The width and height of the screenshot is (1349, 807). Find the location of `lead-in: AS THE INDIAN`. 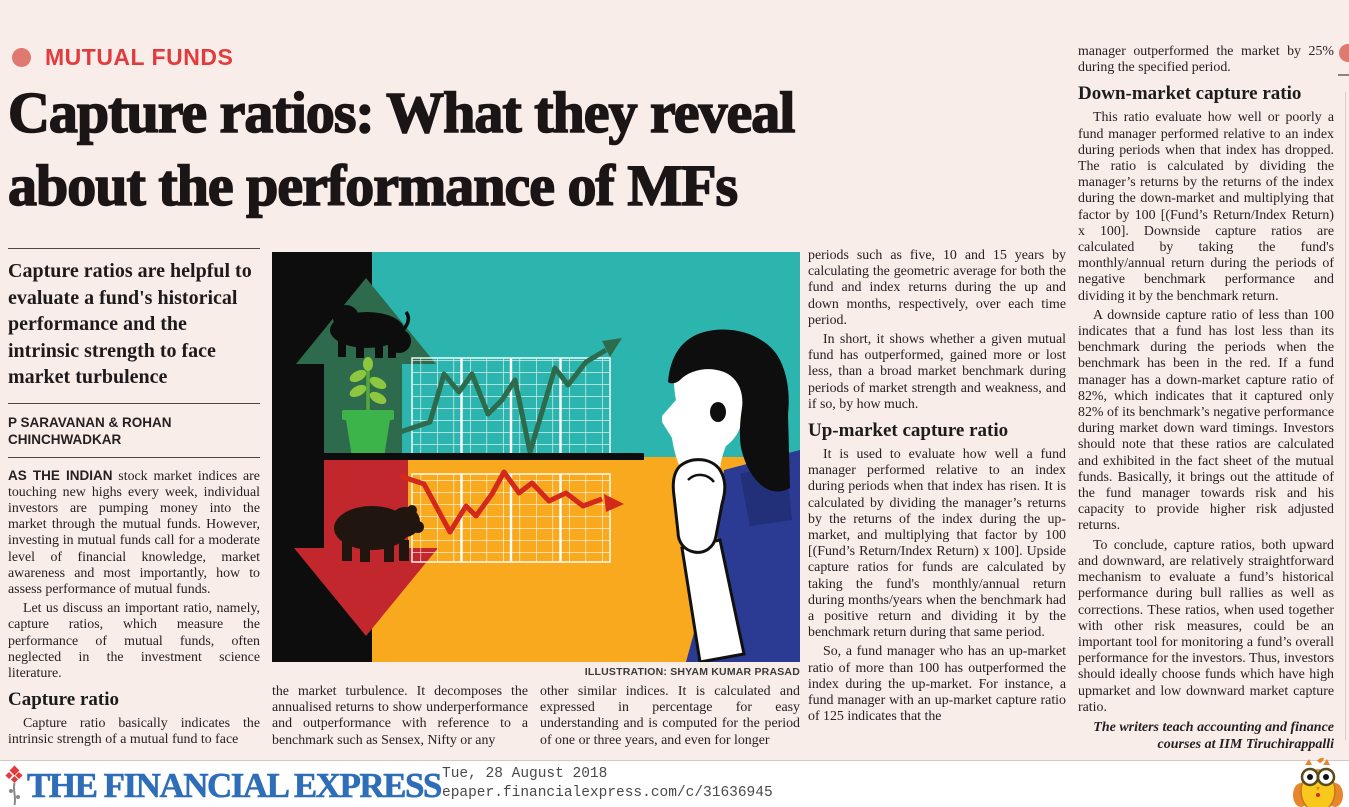

lead-in: AS THE INDIAN is located at coordinates (60, 475).